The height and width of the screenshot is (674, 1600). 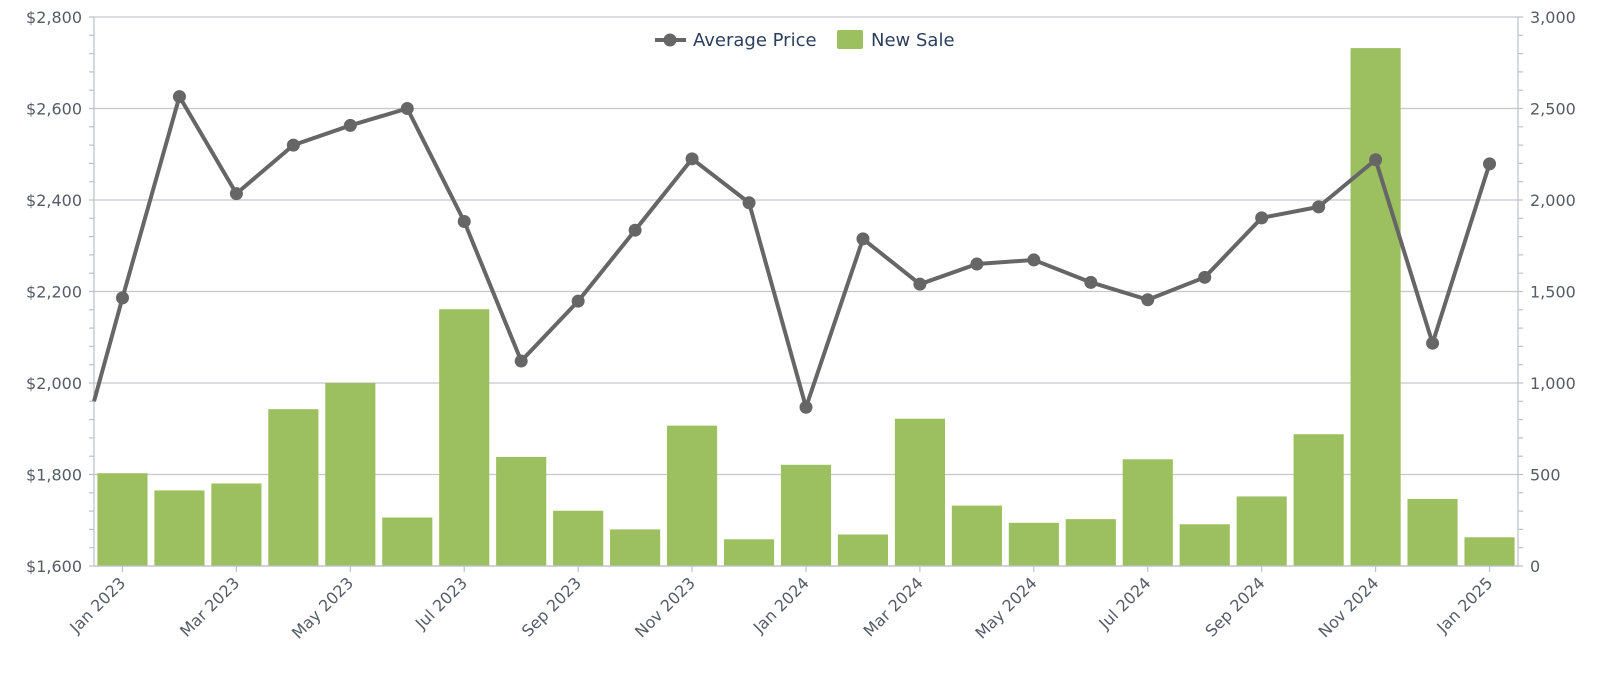 I want to click on legend-item-average-price: Average Price, so click(x=736, y=40).